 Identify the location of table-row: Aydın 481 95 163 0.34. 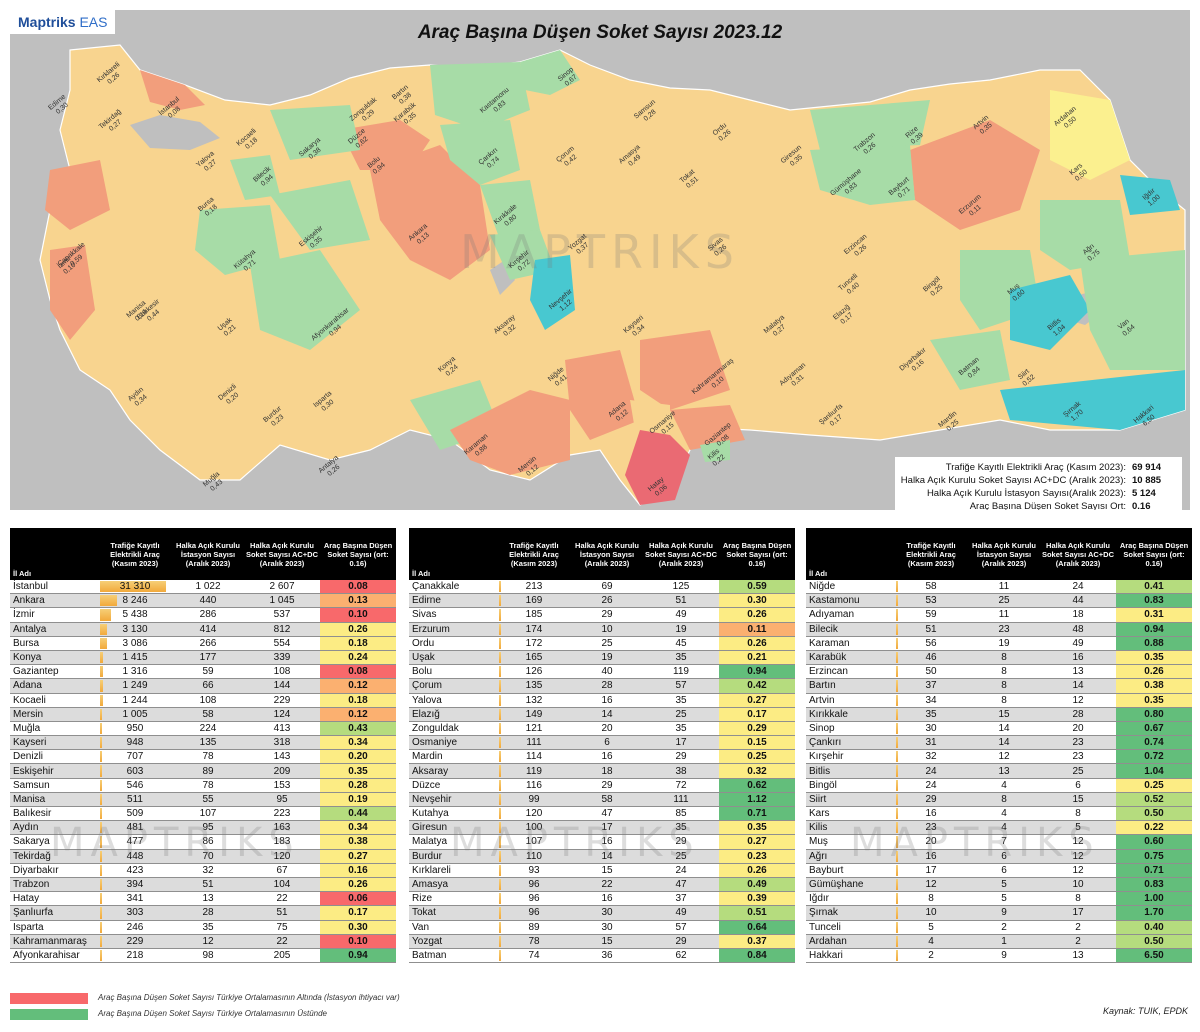
(203, 828).